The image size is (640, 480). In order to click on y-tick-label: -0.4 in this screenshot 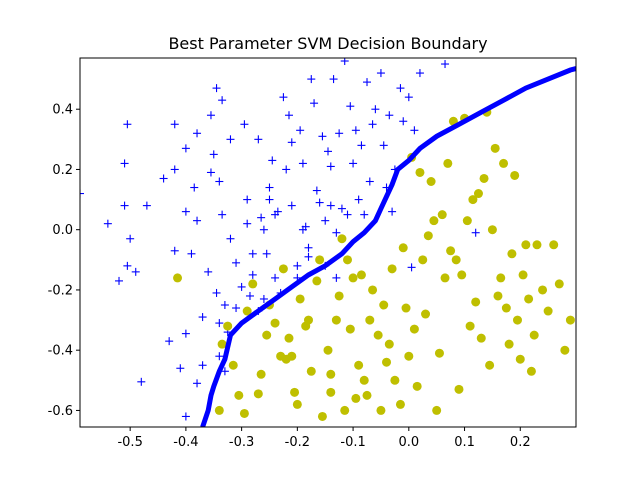, I will do `click(60, 351)`.